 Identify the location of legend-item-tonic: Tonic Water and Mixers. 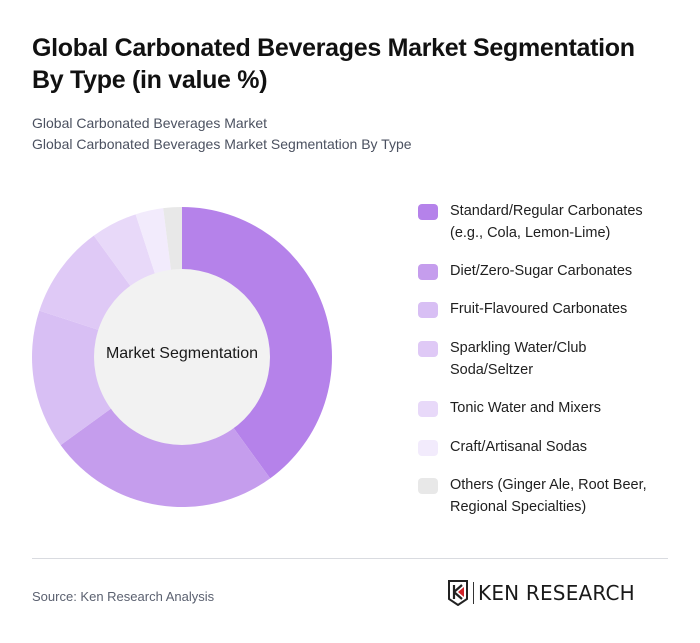
(546, 408).